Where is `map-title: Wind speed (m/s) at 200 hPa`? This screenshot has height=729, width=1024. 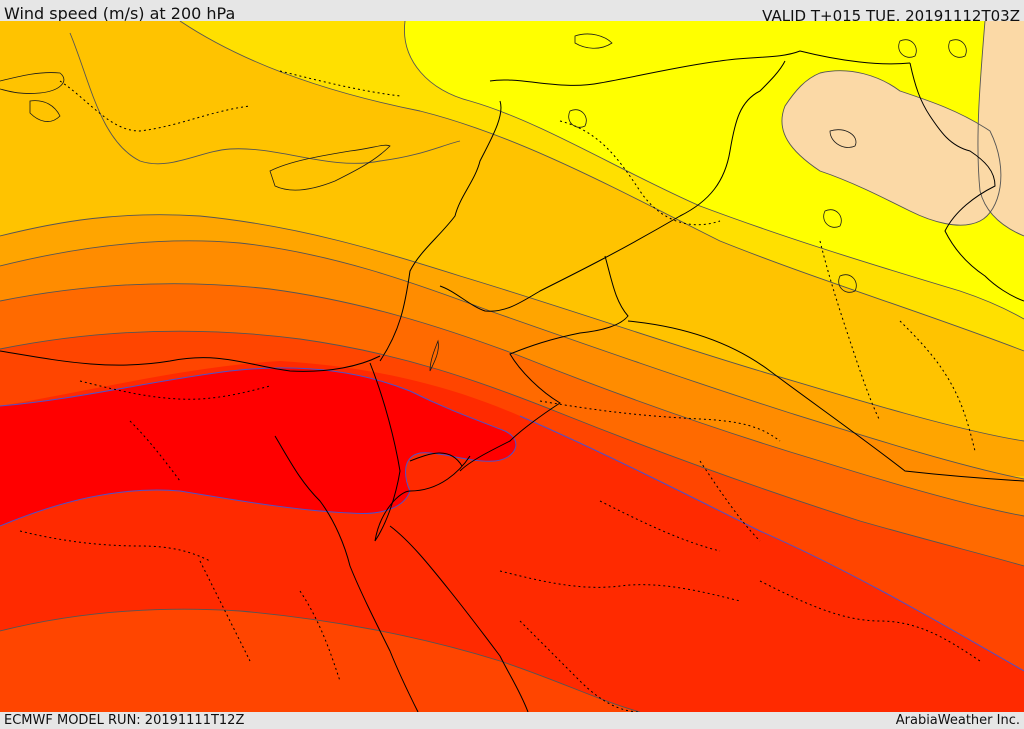 map-title: Wind speed (m/s) at 200 hPa is located at coordinates (120, 13).